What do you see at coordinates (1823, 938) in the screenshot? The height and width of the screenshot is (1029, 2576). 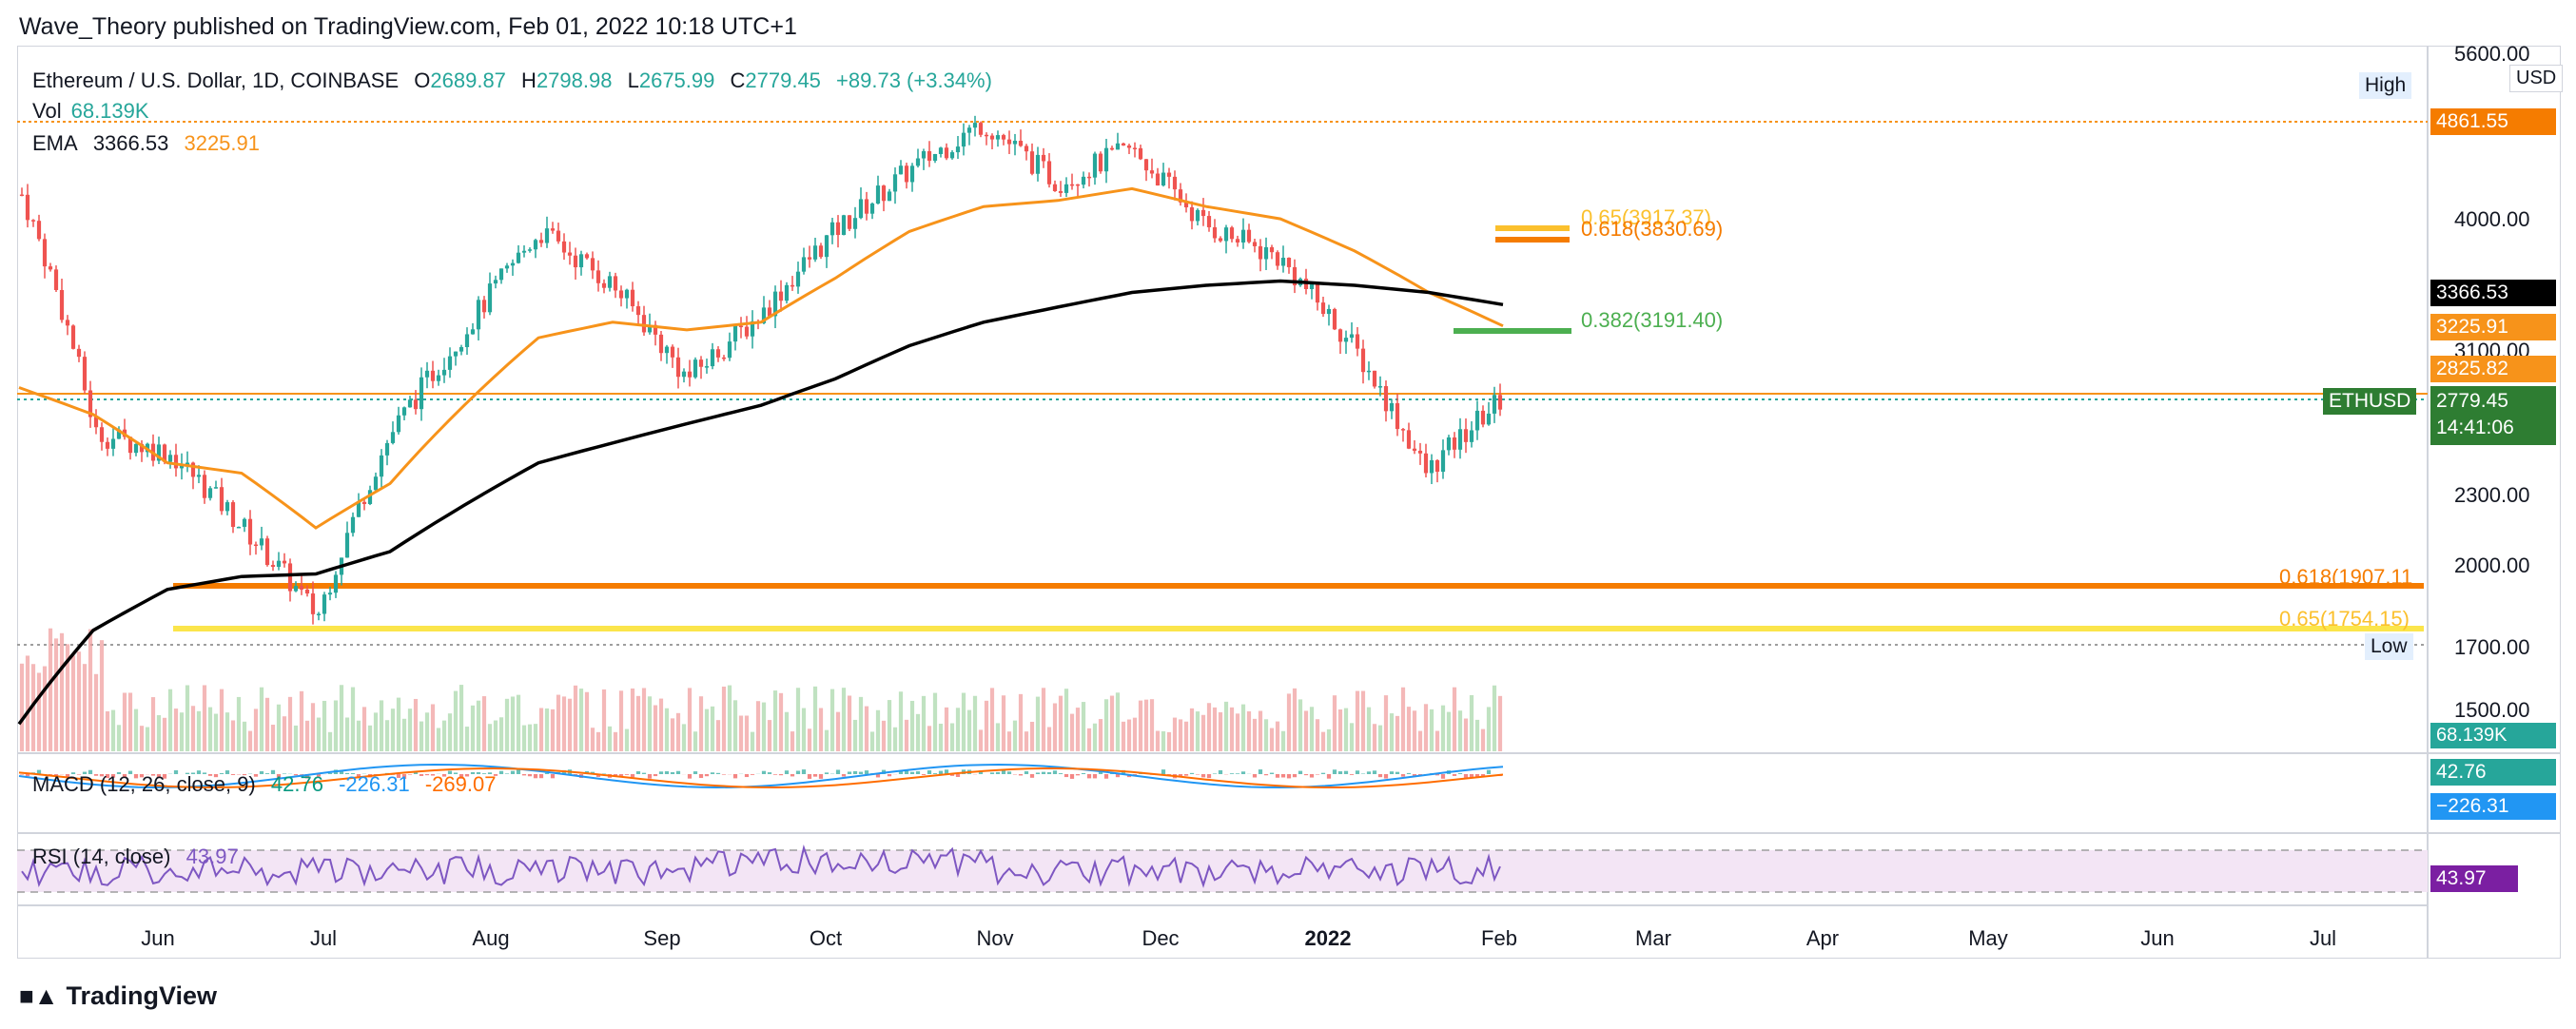 I see `time-tick-label: Apr` at bounding box center [1823, 938].